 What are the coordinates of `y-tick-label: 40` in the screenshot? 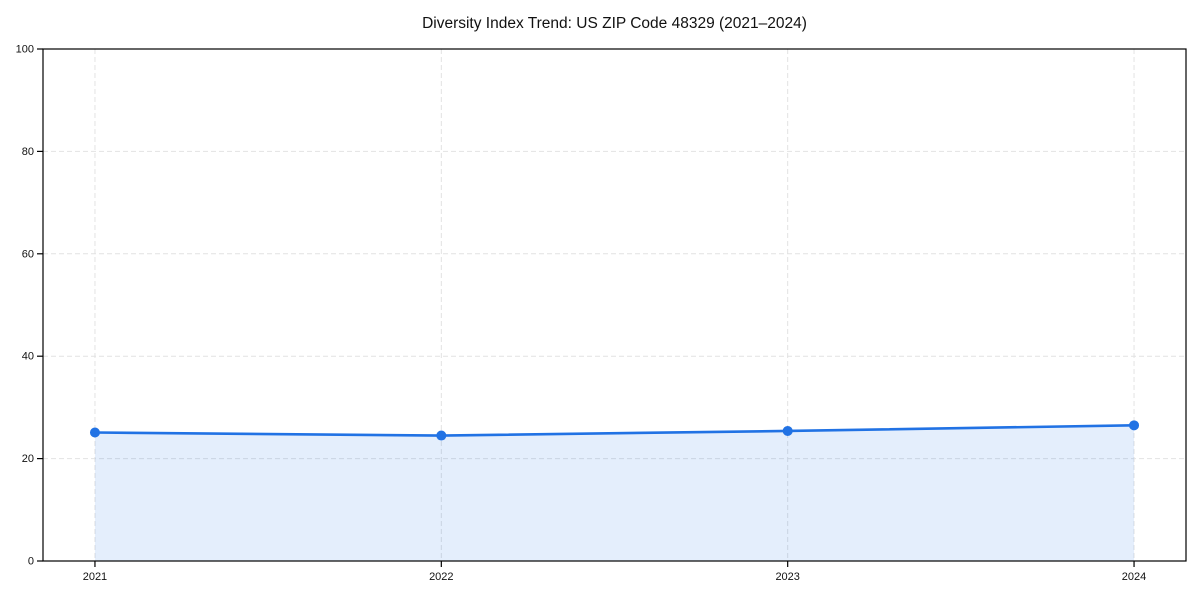 It's located at (28, 357).